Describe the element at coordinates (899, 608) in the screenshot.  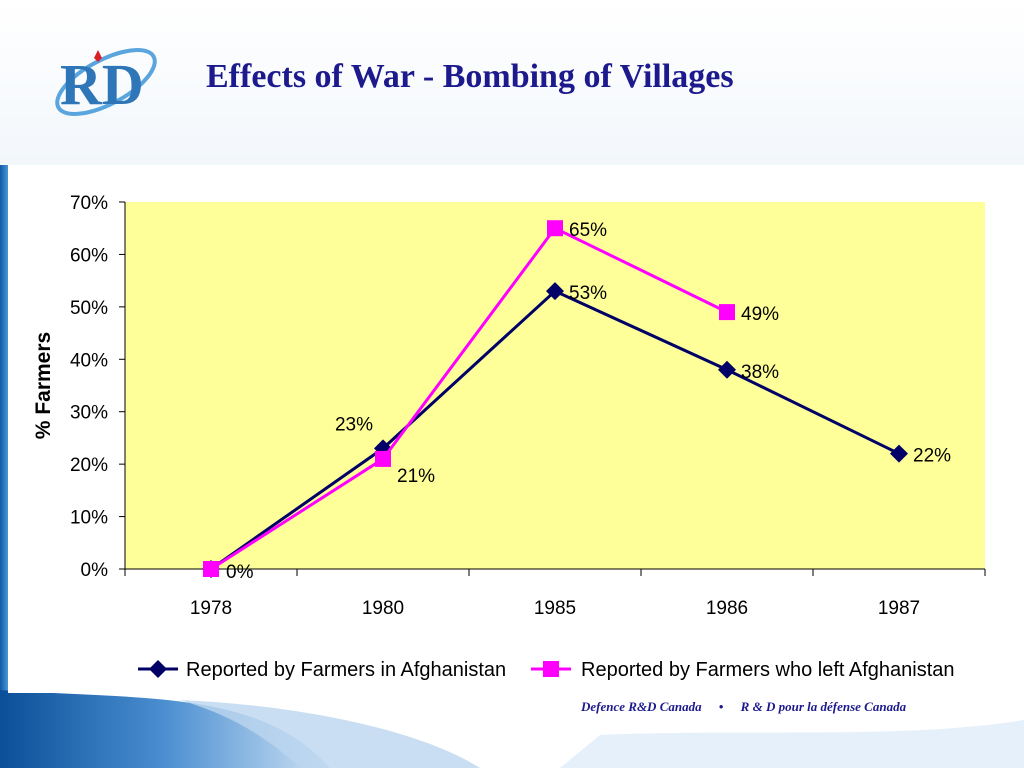
I see `x-tick-label: 1987` at that location.